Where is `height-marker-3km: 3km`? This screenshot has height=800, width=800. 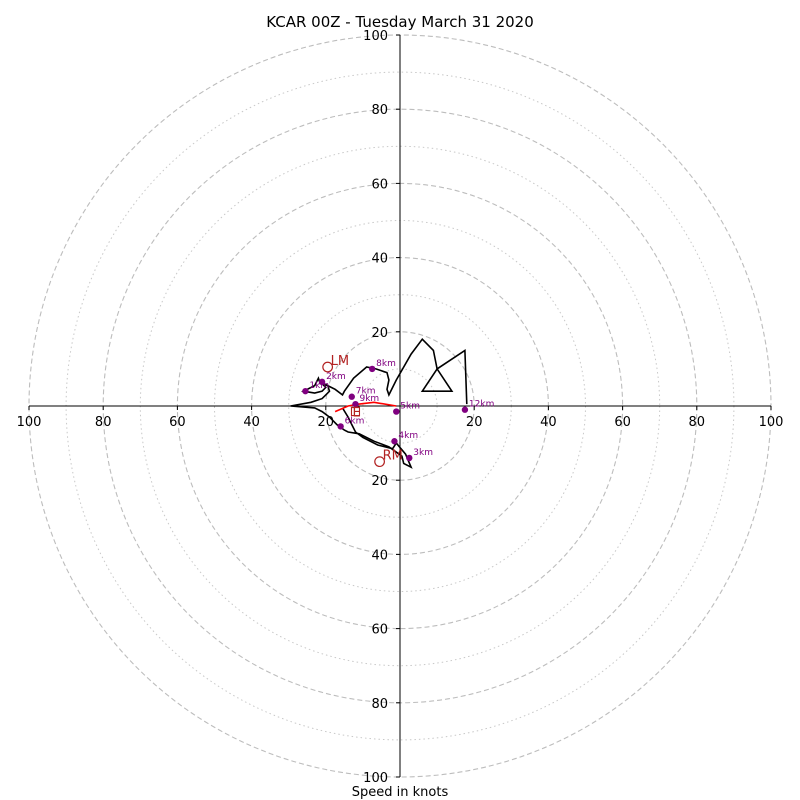
height-marker-3km: 3km is located at coordinates (419, 455).